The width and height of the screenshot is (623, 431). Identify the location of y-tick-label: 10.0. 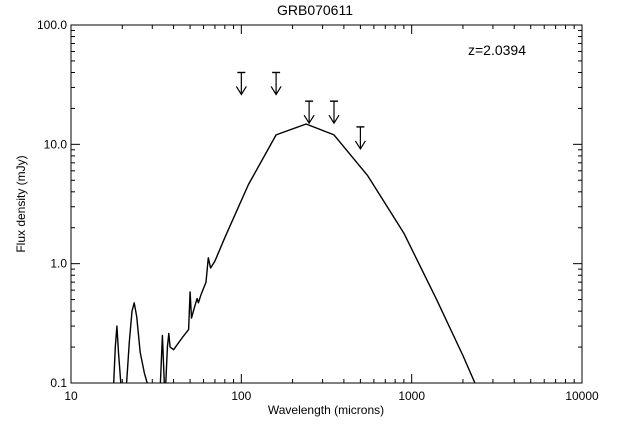
(56, 144).